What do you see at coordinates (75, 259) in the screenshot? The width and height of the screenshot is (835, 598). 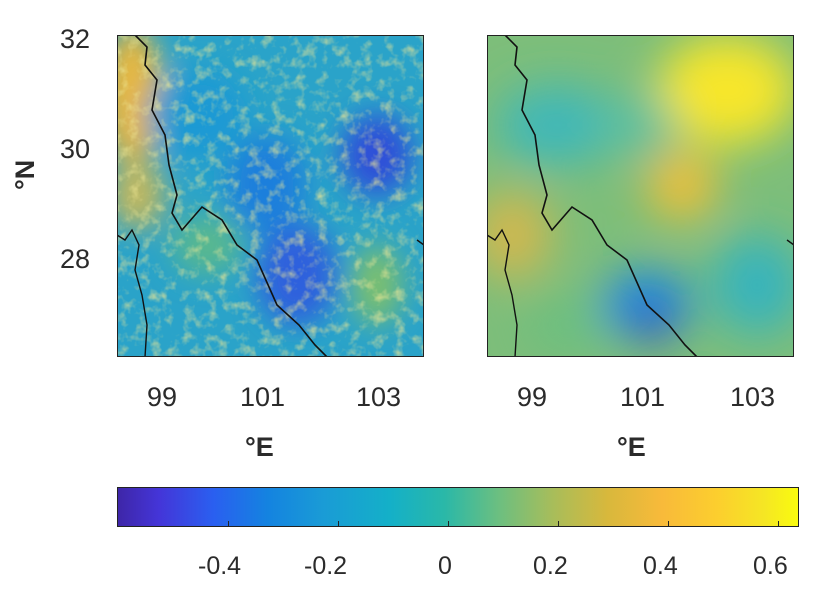 I see `y-tick-label: 28` at bounding box center [75, 259].